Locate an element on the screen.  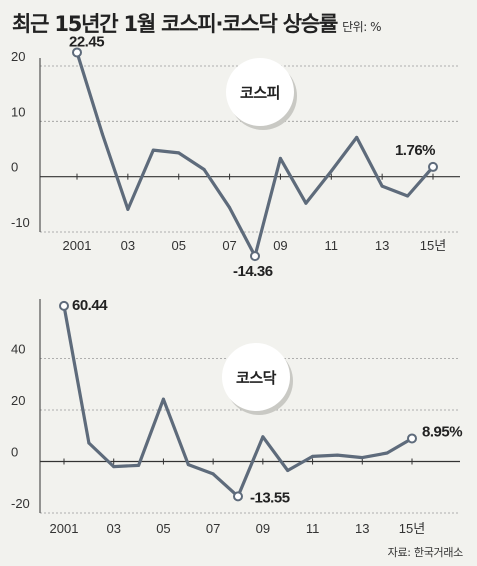
value-label: 8.95% is located at coordinates (442, 431).